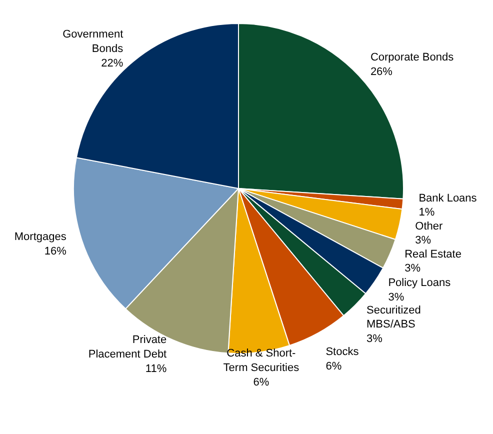 Image resolution: width=493 pixels, height=434 pixels. Describe the element at coordinates (93, 42) in the screenshot. I see `slice-label: Government Bonds` at that location.